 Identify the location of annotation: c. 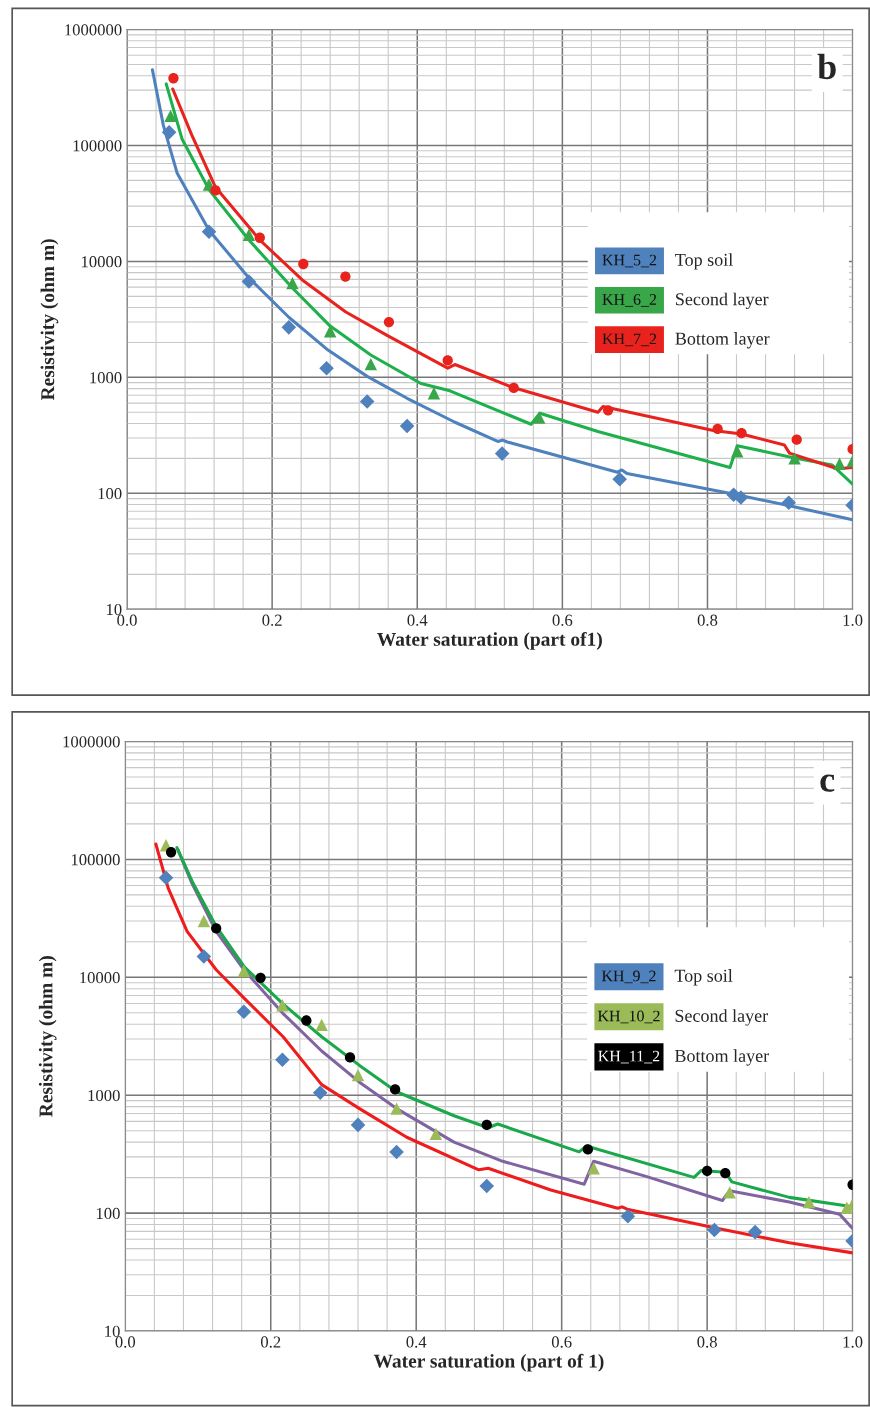
(827, 783).